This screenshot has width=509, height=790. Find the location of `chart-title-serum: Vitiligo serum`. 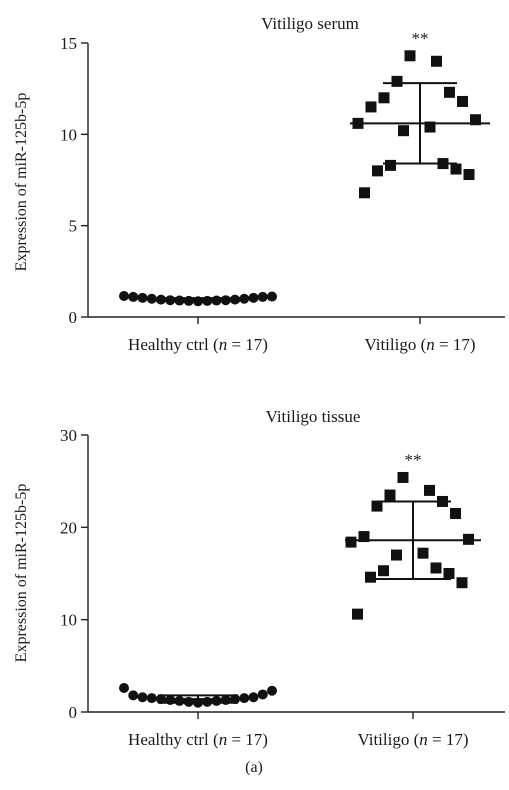

chart-title-serum: Vitiligo serum is located at coordinates (310, 23).